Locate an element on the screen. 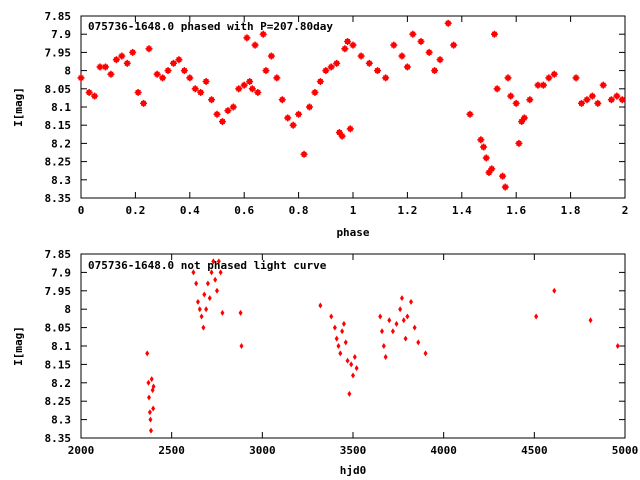 The width and height of the screenshot is (640, 480). x-tick-label: 2000 is located at coordinates (81, 450).